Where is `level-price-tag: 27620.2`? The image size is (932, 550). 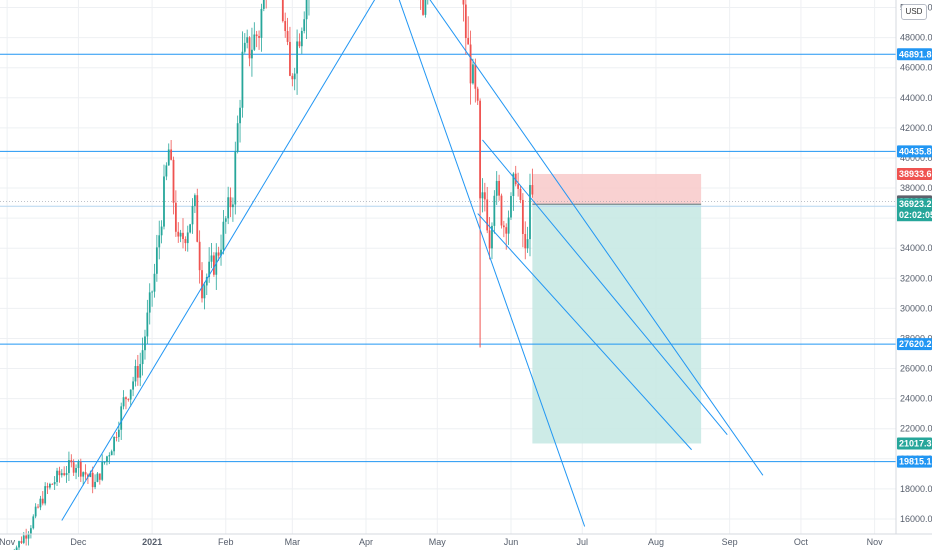 level-price-tag: 27620.2 is located at coordinates (915, 344).